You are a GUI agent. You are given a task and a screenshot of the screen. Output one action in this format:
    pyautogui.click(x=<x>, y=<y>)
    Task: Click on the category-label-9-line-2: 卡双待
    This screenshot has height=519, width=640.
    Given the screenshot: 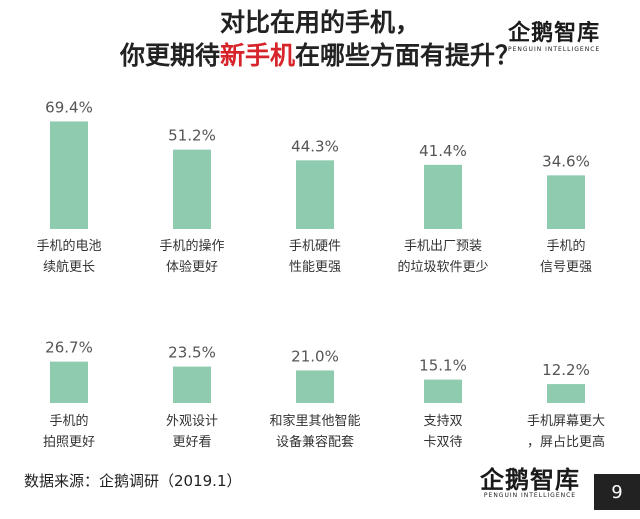 What is the action you would take?
    pyautogui.click(x=442, y=442)
    